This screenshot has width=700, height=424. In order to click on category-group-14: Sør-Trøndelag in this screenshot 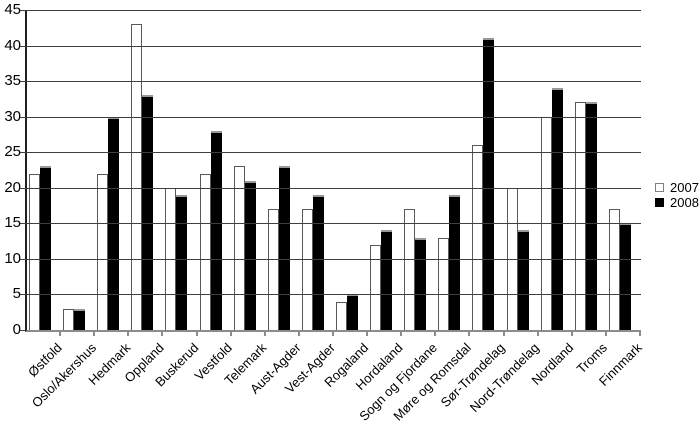, I will do `click(473, 210)`.